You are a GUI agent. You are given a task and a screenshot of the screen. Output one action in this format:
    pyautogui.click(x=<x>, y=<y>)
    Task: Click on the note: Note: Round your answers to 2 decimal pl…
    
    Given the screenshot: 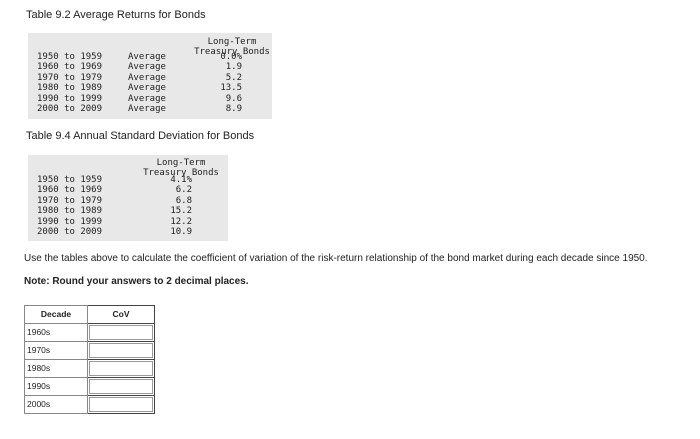 What is the action you would take?
    pyautogui.click(x=136, y=281)
    